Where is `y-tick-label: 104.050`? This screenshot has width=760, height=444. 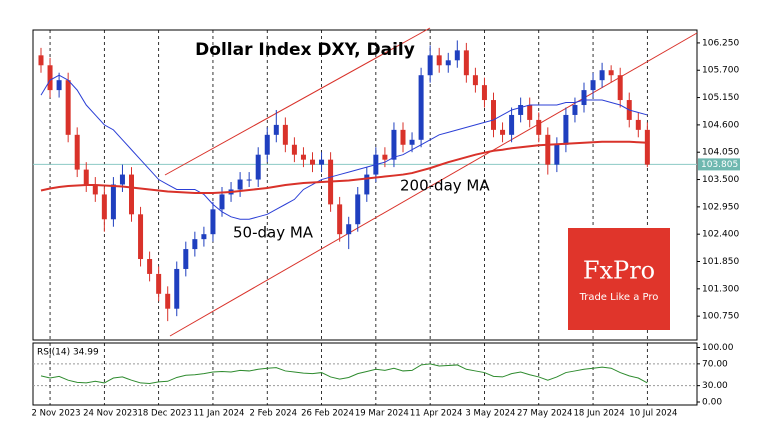 y-tick-label: 104.050 is located at coordinates (720, 153).